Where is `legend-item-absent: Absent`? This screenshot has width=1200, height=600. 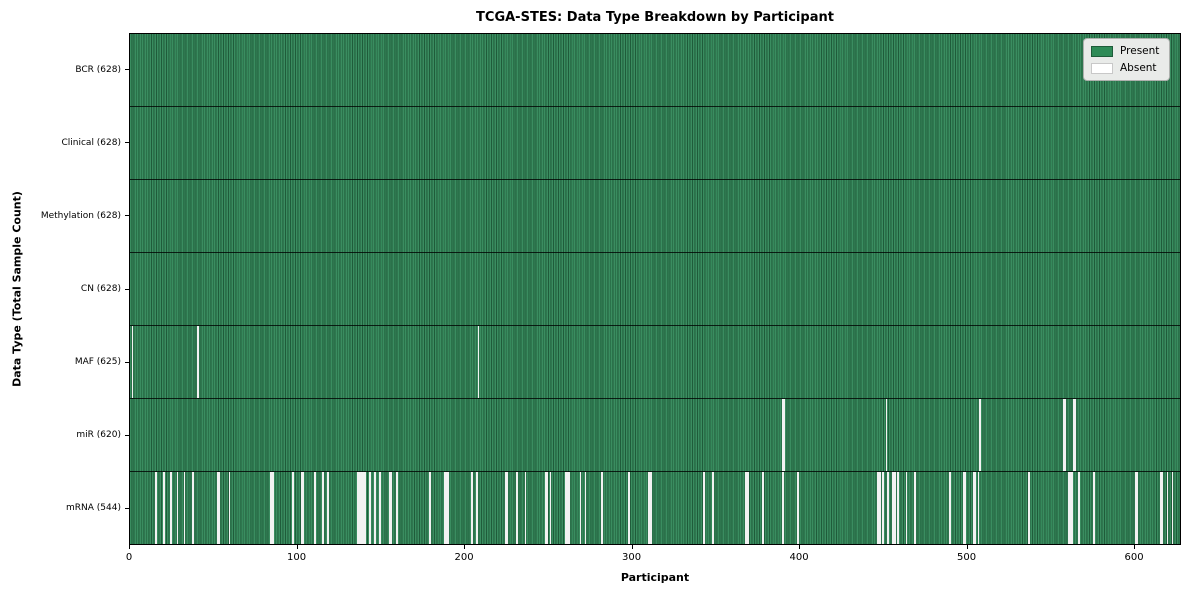
legend-item-absent: Absent is located at coordinates (1125, 68).